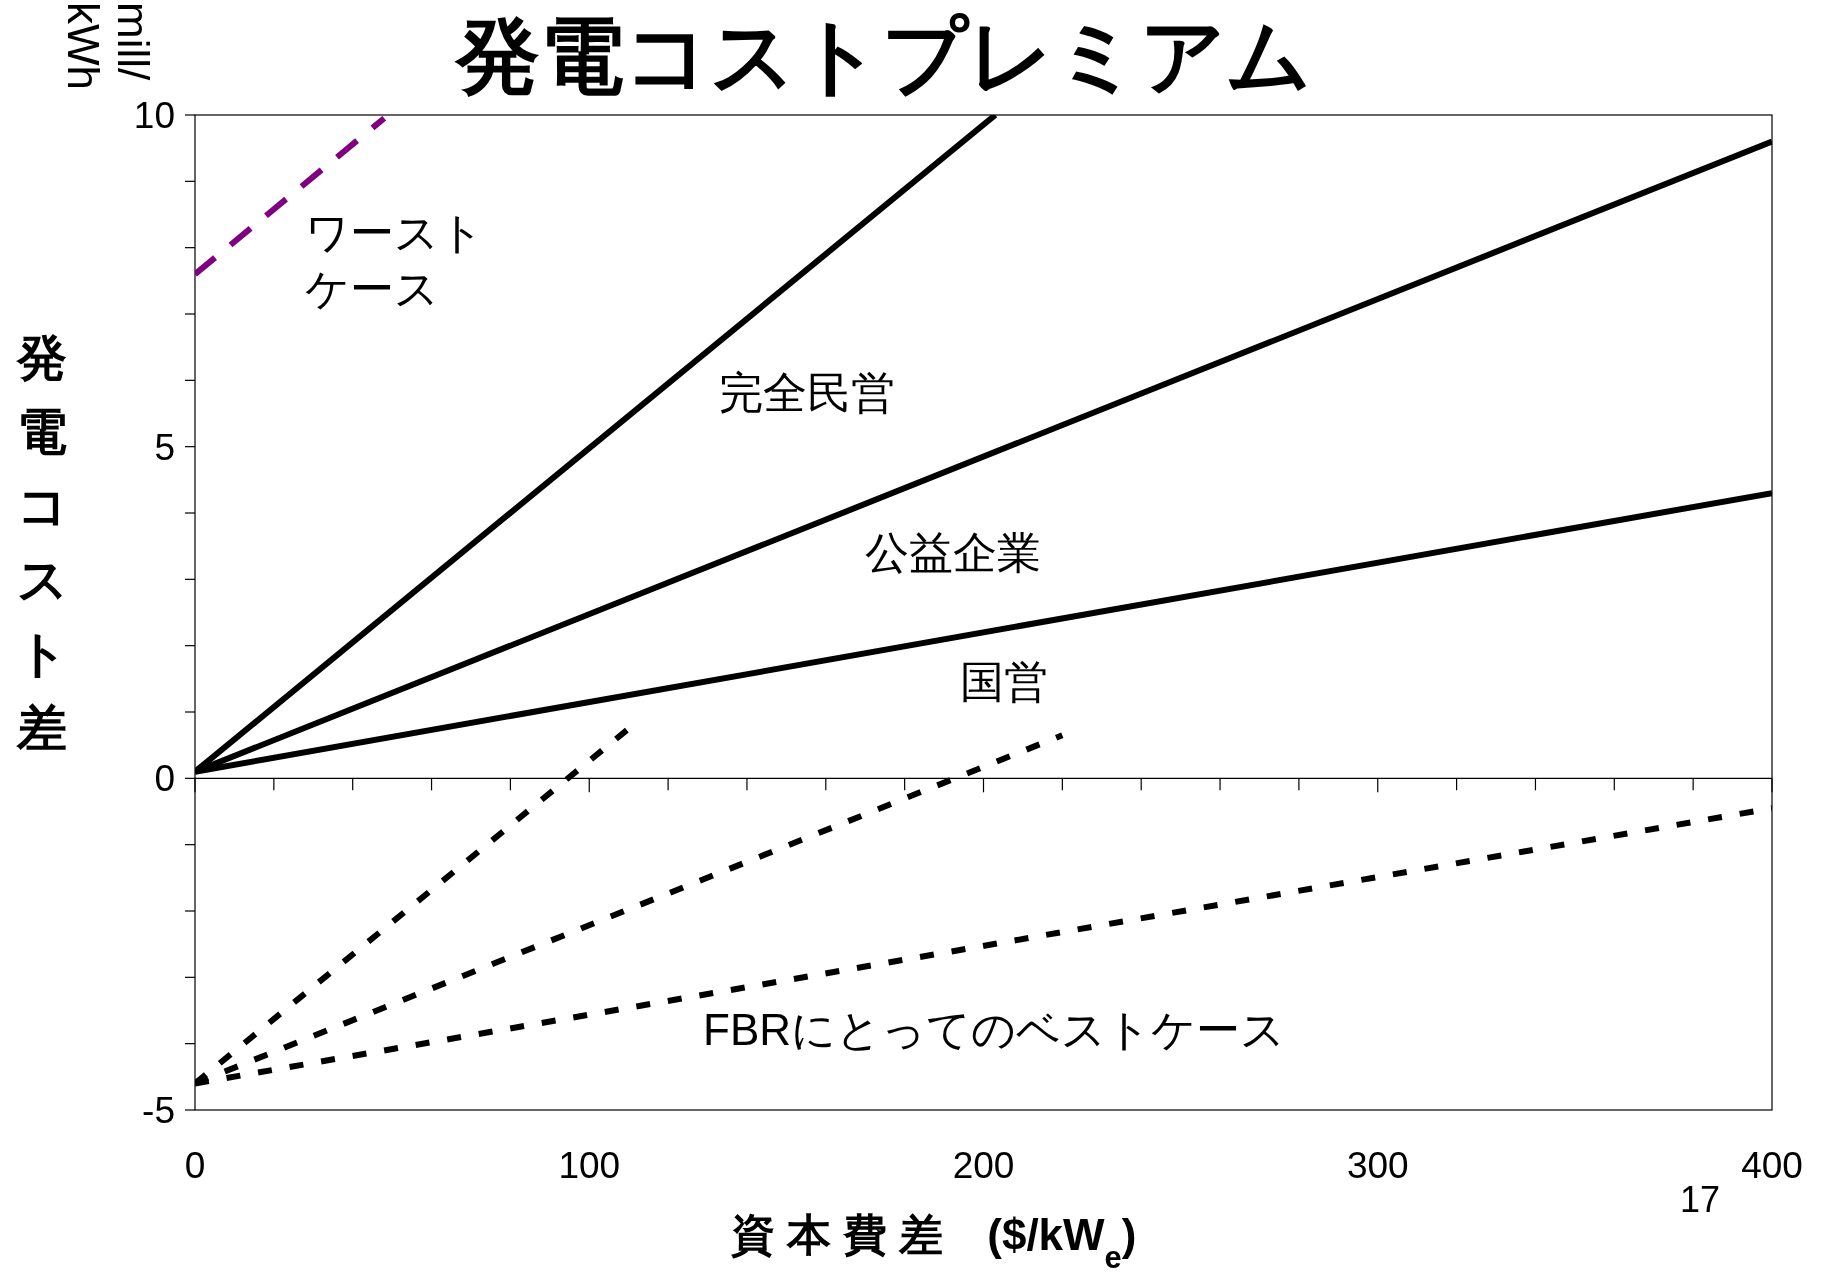 This screenshot has height=1284, width=1827. I want to click on y-tick-label: 10, so click(154, 115).